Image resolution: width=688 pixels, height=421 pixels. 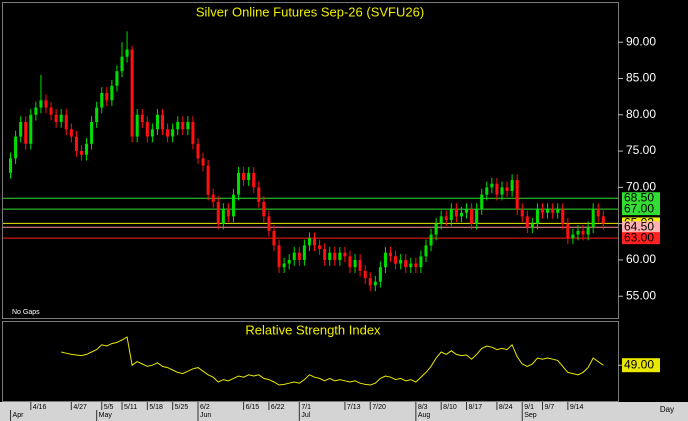 What do you see at coordinates (344, 411) in the screenshot?
I see `date-bar` at bounding box center [344, 411].